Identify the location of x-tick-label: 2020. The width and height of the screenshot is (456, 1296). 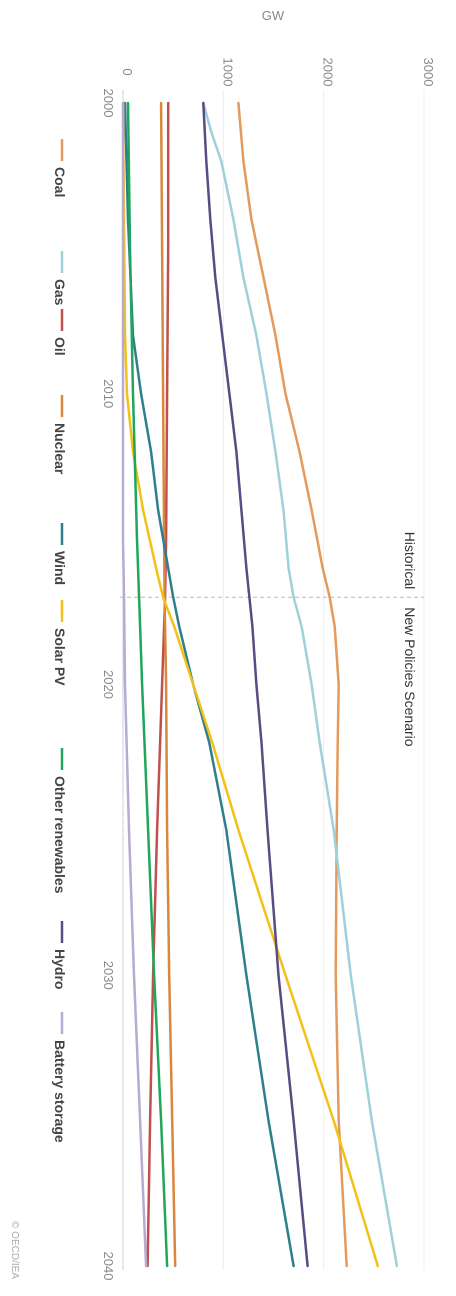
(108, 684).